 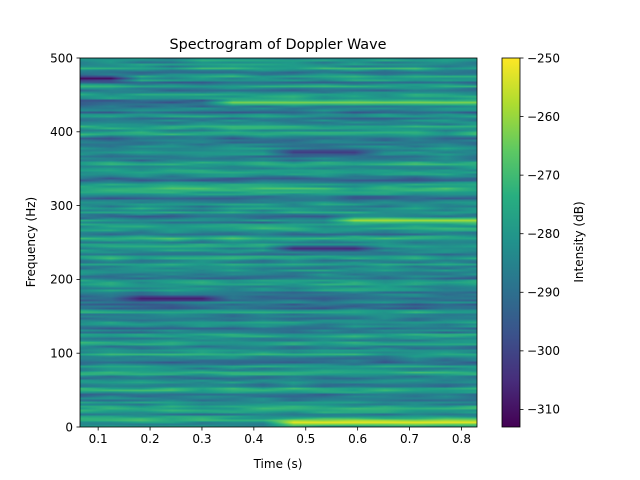 What do you see at coordinates (461, 439) in the screenshot?
I see `x-tick-label: 0.8` at bounding box center [461, 439].